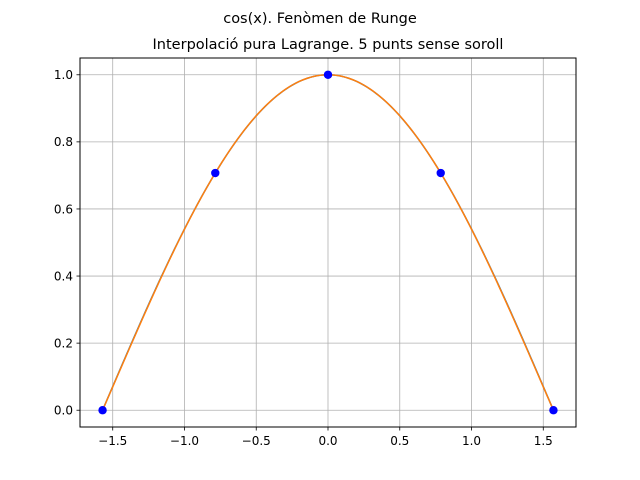  I want to click on x-tick-label: −0.5, so click(256, 441).